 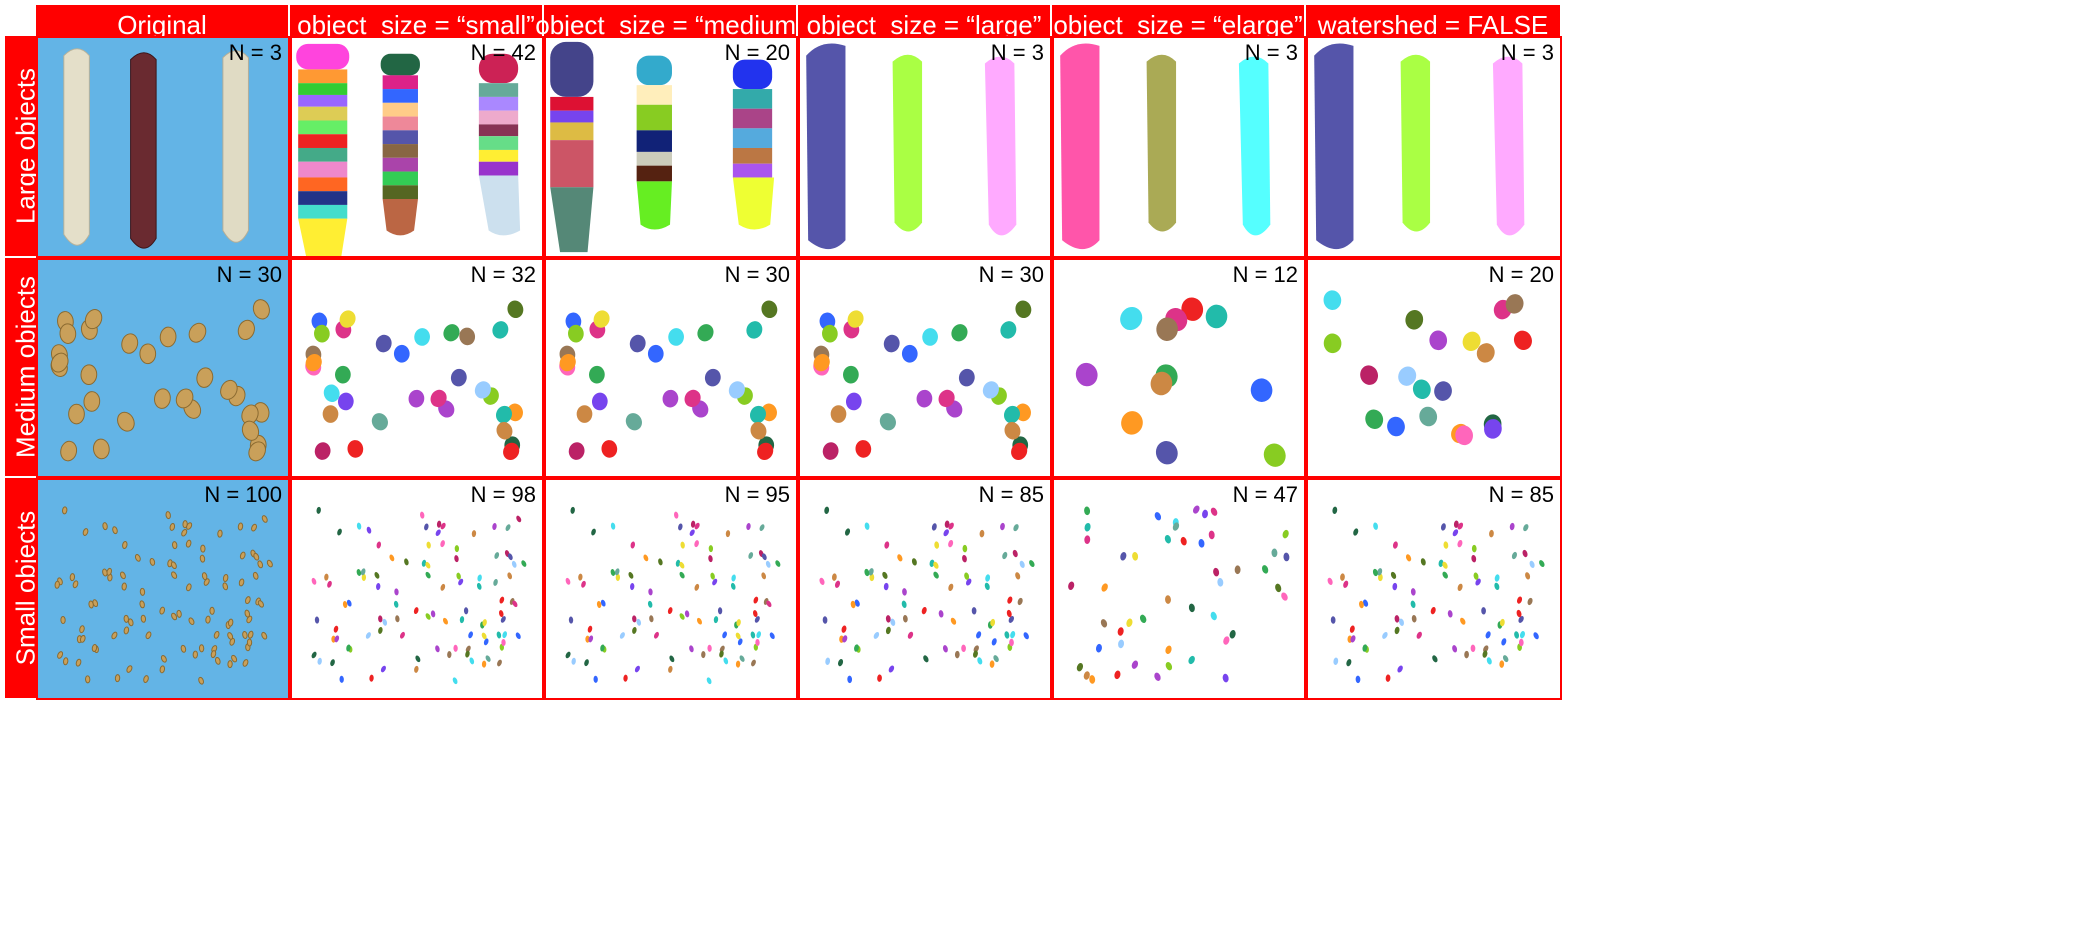 I want to click on segmented-ear-left, so click(x=572, y=147).